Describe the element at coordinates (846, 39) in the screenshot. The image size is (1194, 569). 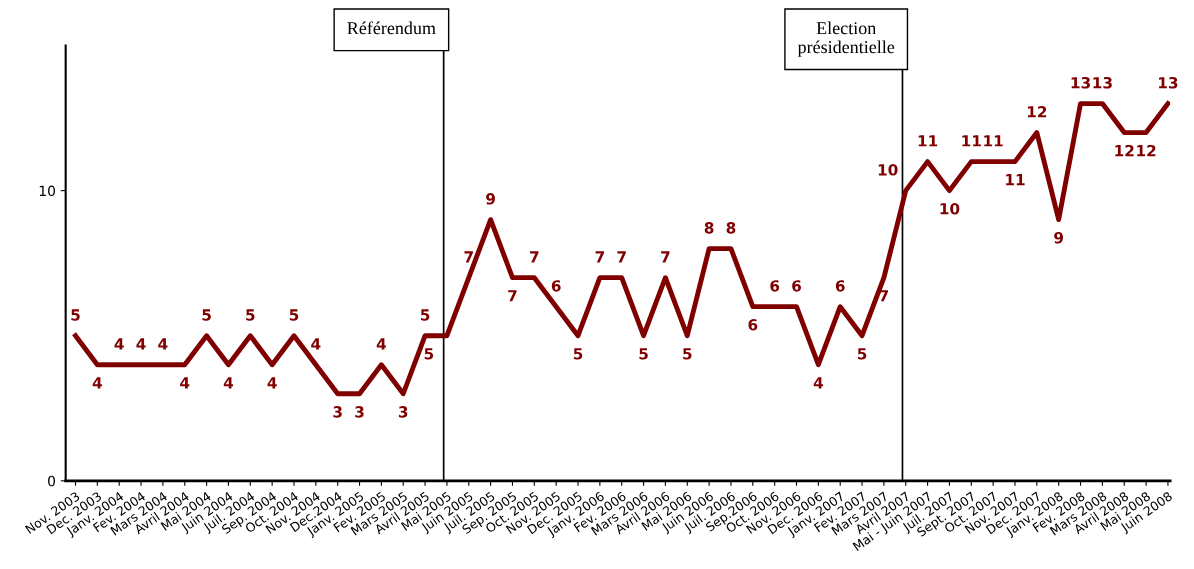
I see `ref-line-label: Election présidentielle` at that location.